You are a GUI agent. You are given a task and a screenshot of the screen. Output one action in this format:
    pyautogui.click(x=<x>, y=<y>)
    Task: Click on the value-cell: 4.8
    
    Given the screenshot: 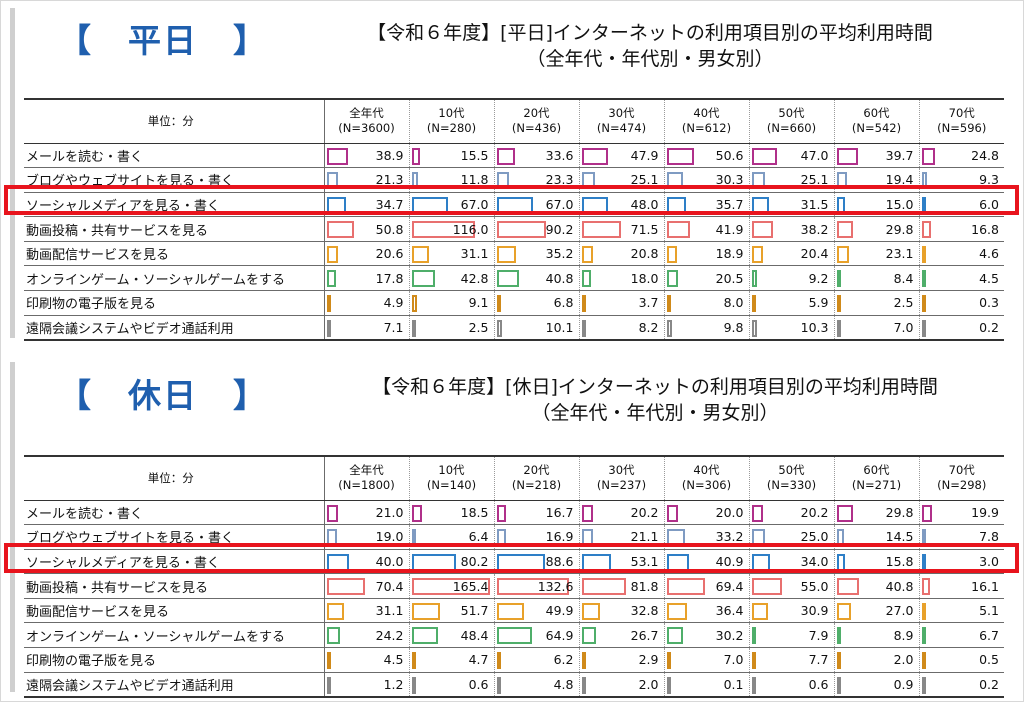 What is the action you would take?
    pyautogui.click(x=536, y=685)
    